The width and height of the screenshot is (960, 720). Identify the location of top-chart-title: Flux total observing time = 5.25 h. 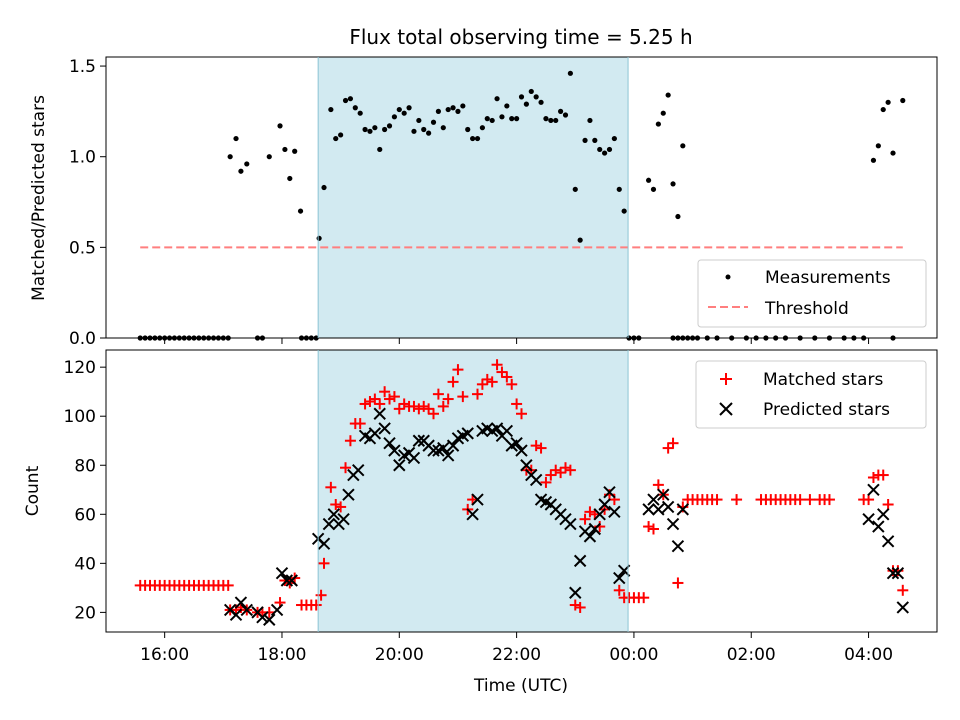
(520, 37).